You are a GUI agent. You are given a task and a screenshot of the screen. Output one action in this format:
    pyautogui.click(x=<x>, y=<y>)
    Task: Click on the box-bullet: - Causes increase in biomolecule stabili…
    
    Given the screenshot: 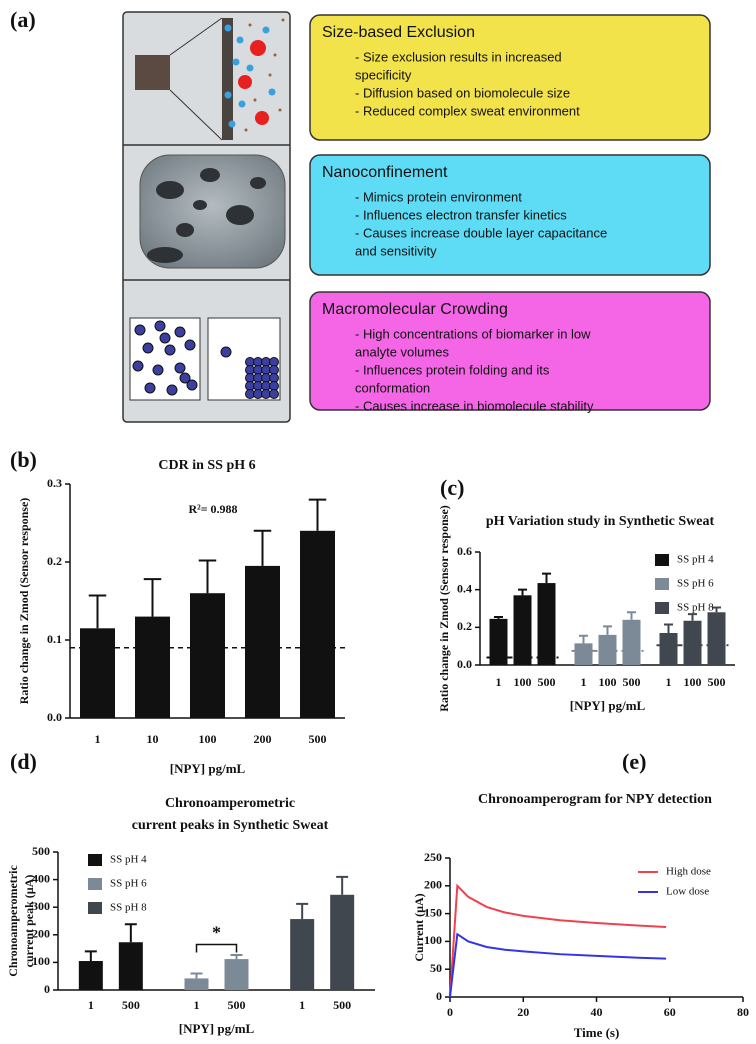 What is the action you would take?
    pyautogui.click(x=474, y=405)
    